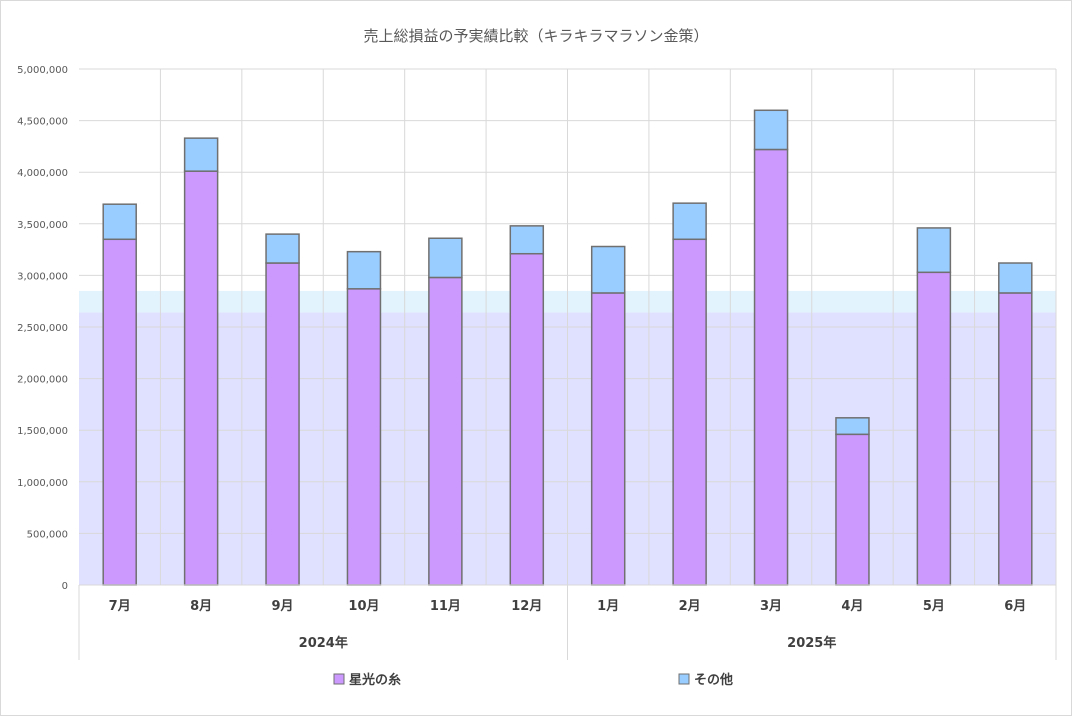 The height and width of the screenshot is (716, 1072). I want to click on y-tick-label: 2,500,000, so click(42, 328).